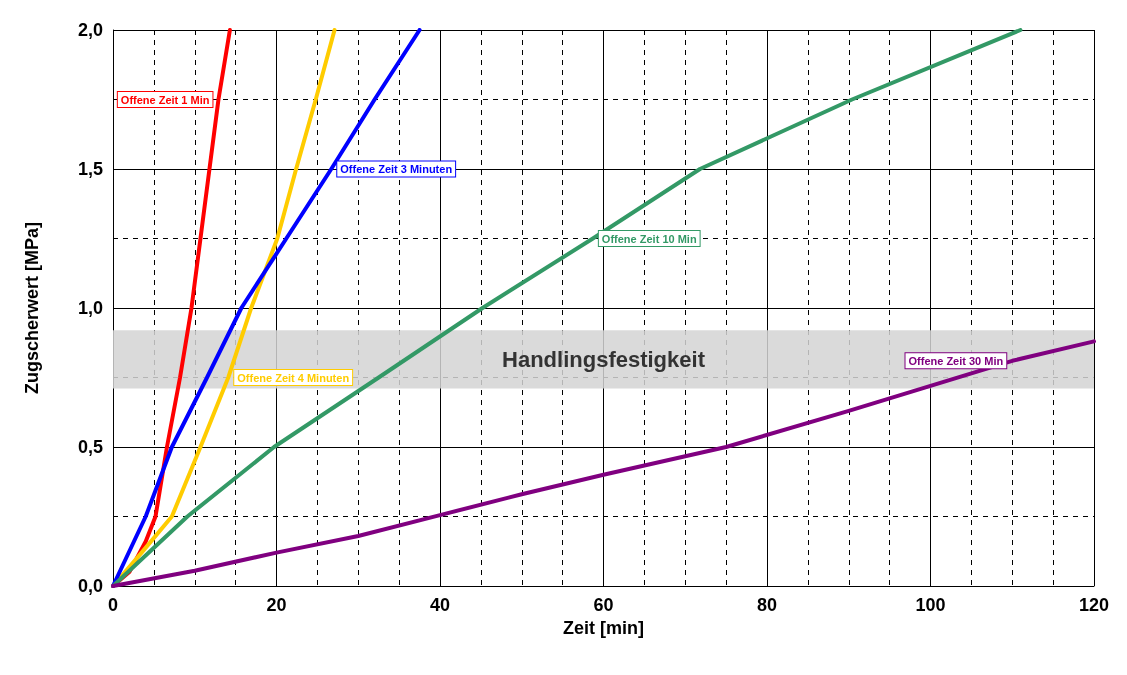 The height and width of the screenshot is (675, 1127). What do you see at coordinates (956, 360) in the screenshot?
I see `series-label: Offene Zeit 30 Min` at bounding box center [956, 360].